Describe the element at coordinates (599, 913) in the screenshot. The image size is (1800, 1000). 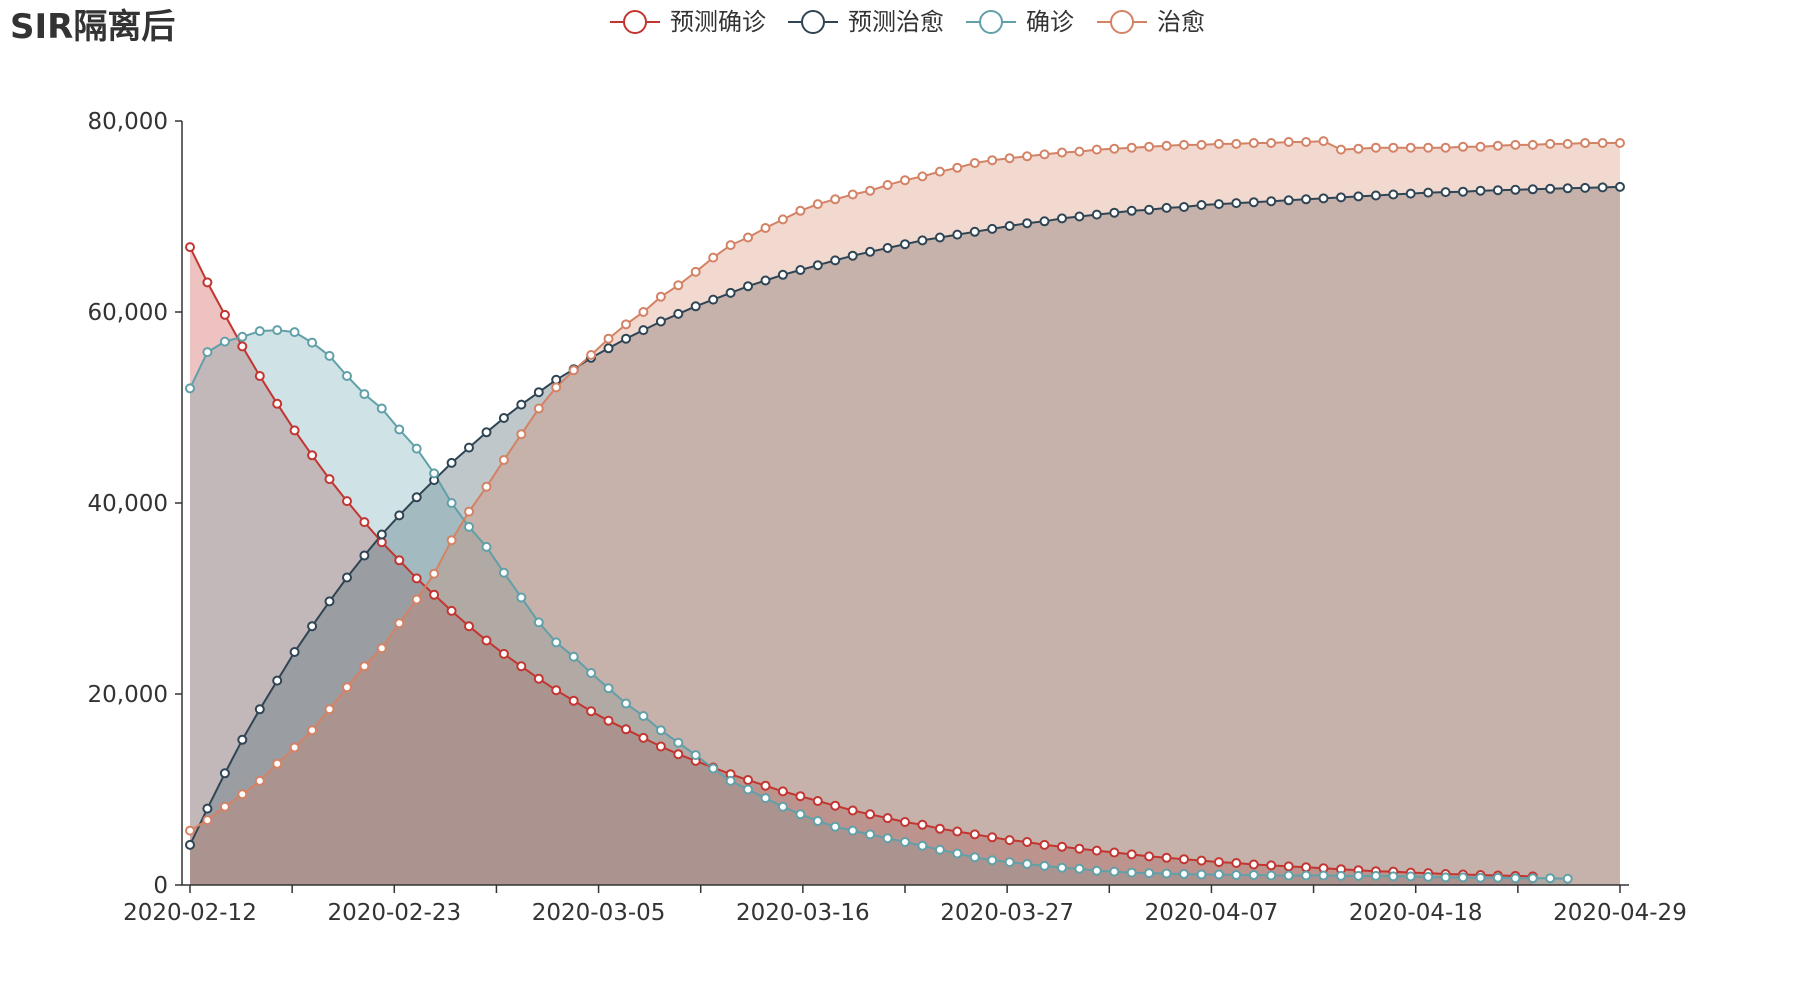
I see `x-tick-label: 2020-03-05` at that location.